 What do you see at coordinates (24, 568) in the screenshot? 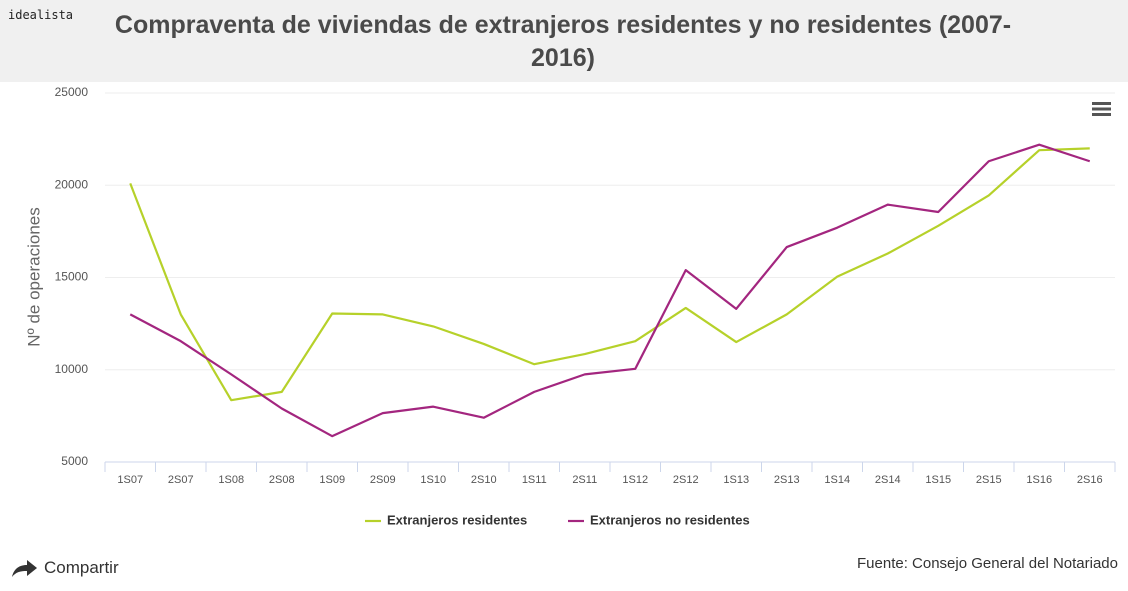
I see `share-icon` at bounding box center [24, 568].